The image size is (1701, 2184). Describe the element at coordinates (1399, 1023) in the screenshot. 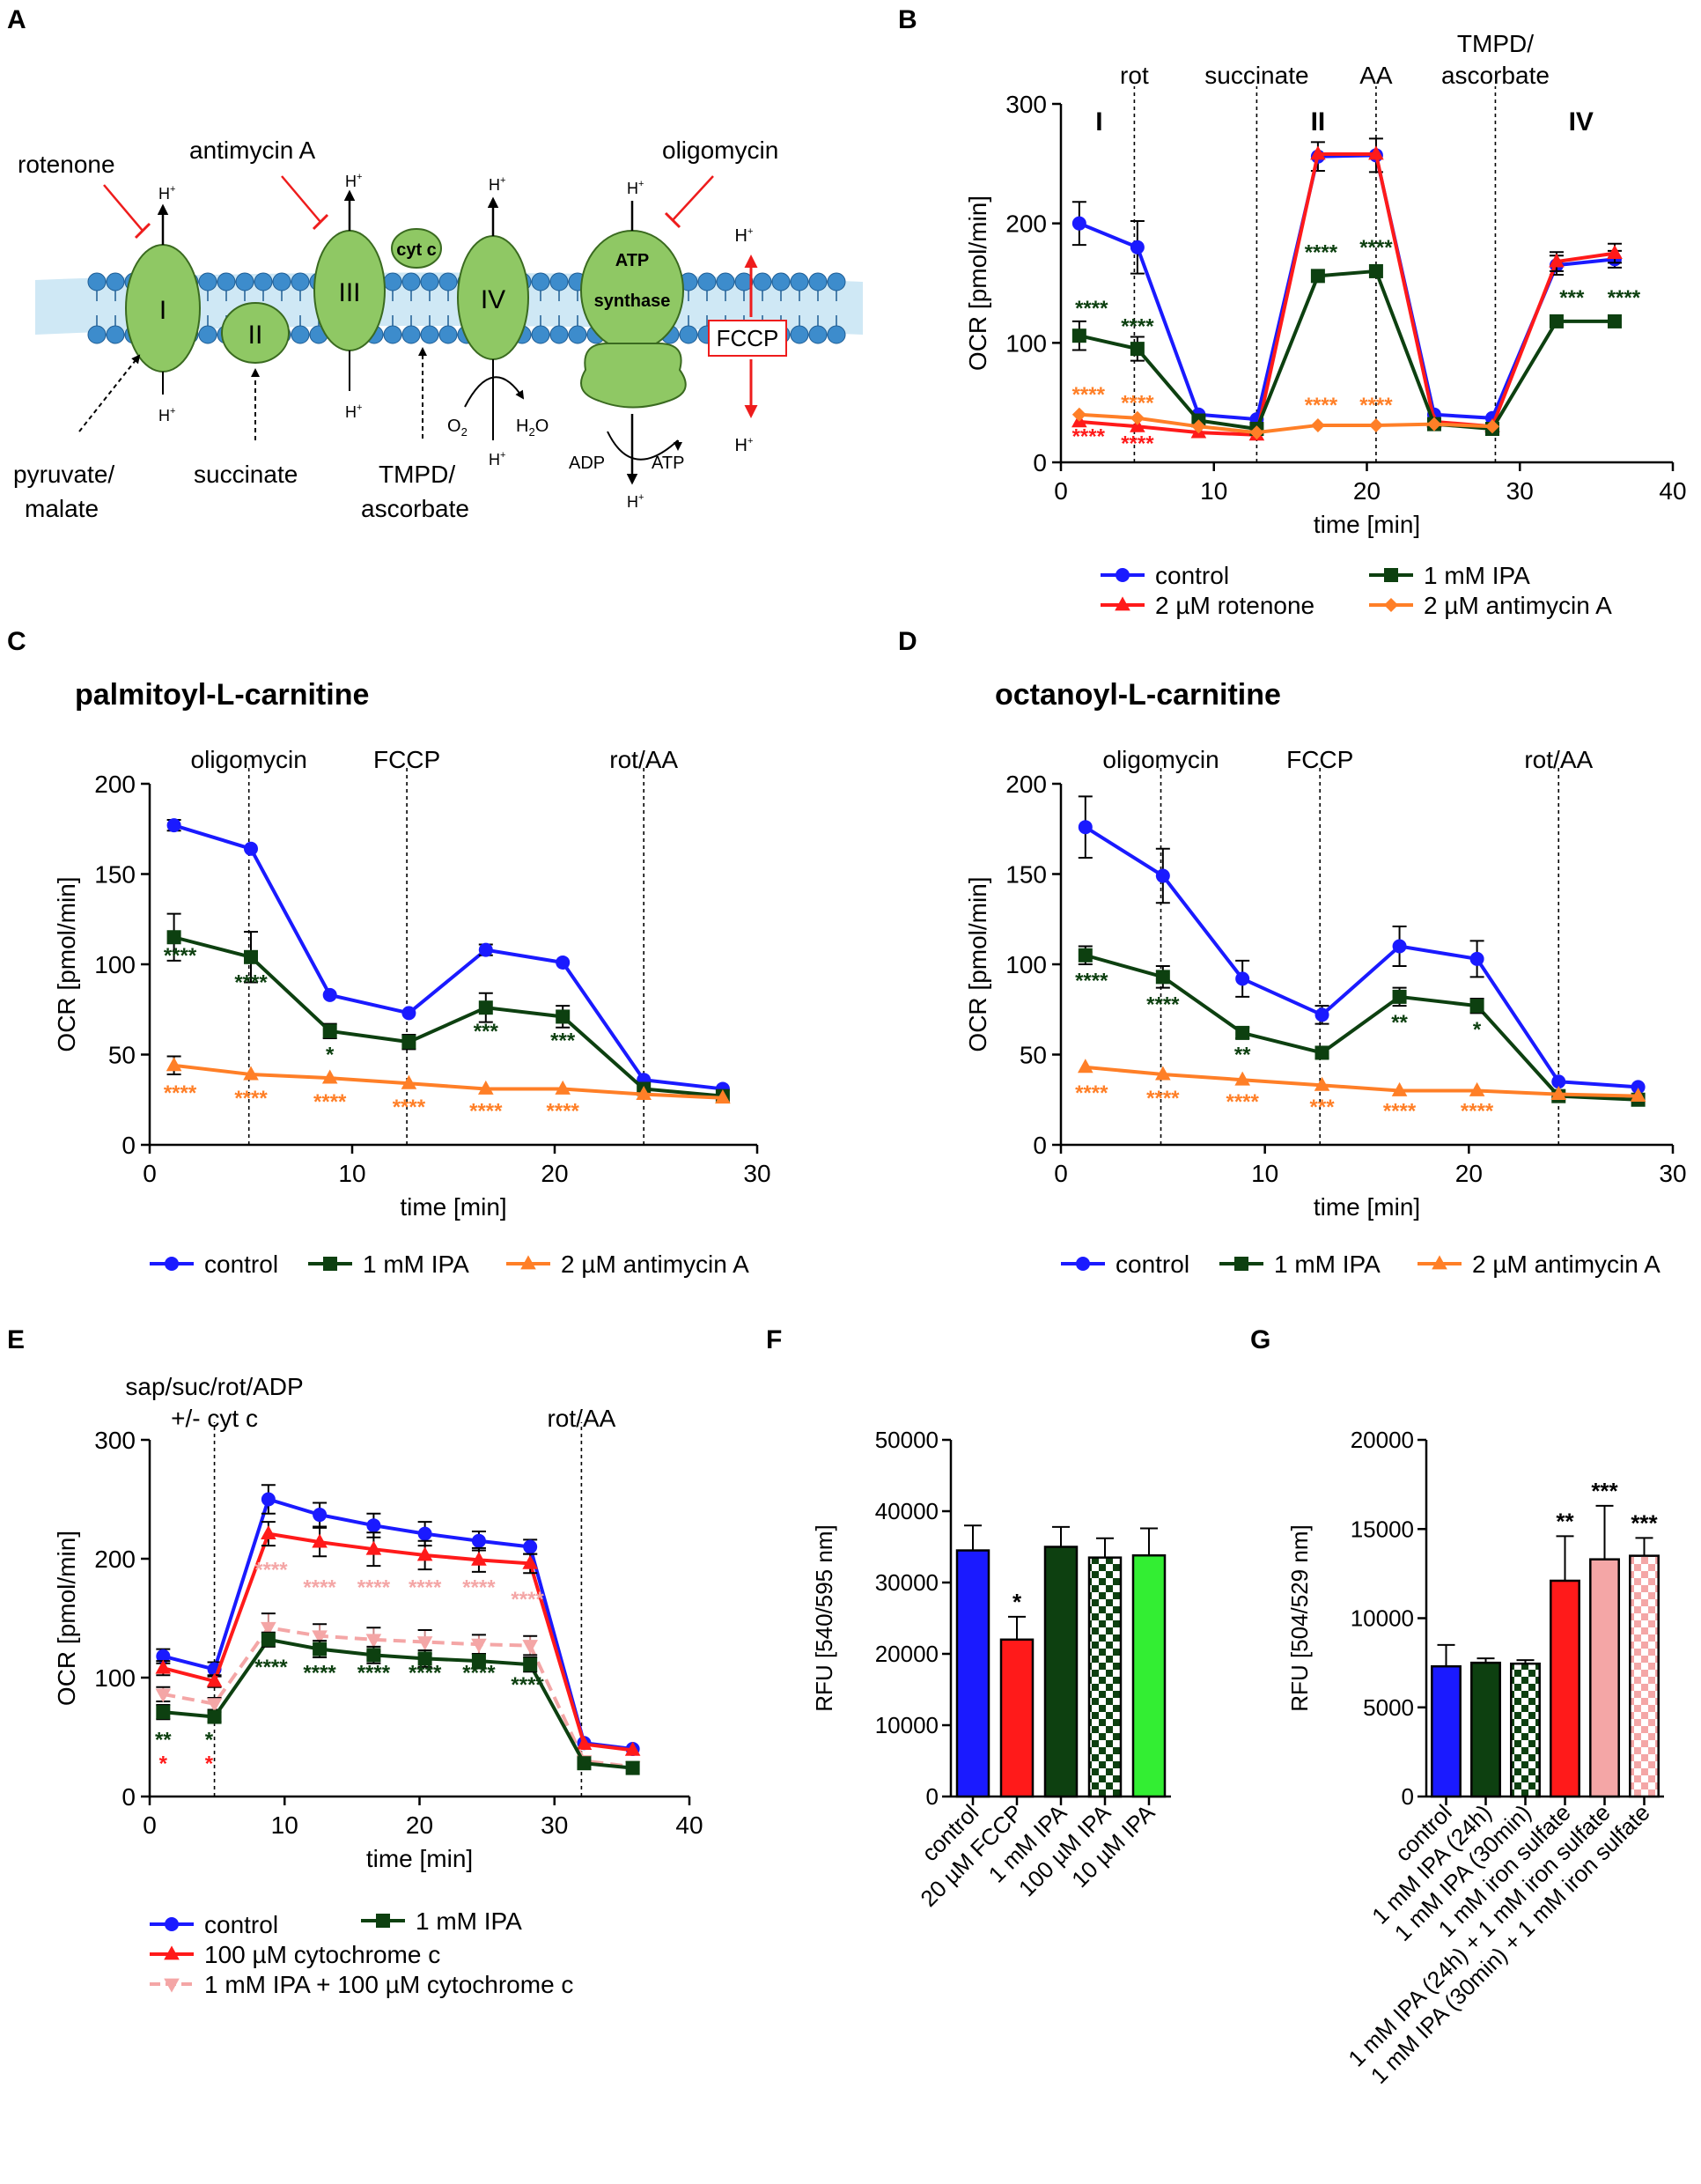

I see `significance-label: **` at that location.